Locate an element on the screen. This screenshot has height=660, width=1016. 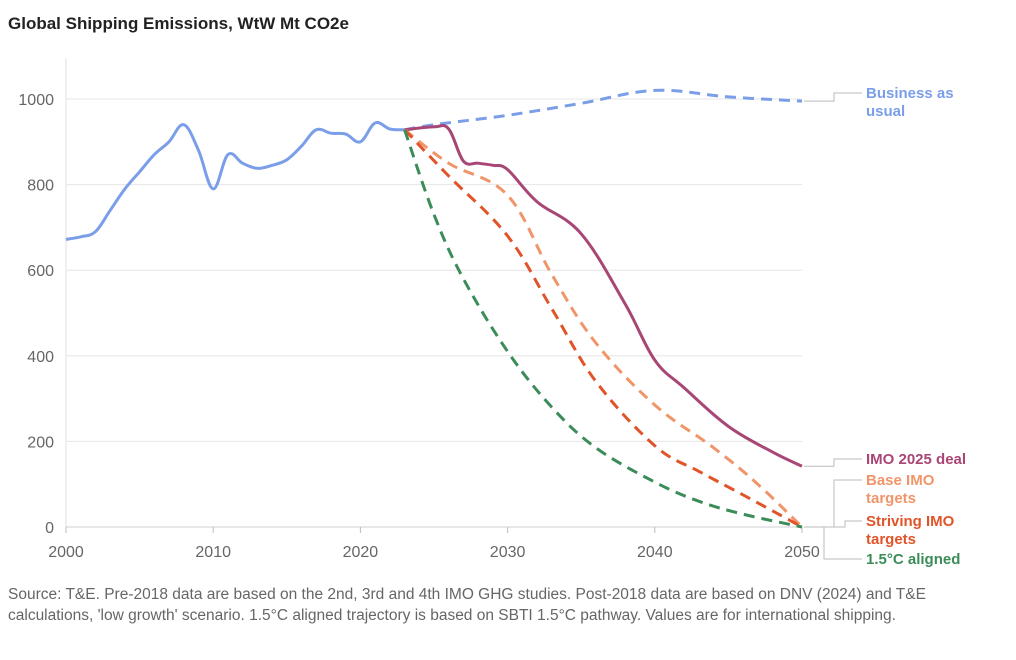
chart-title: Global Shipping Emissions, WtW Mt CO2e is located at coordinates (178, 23).